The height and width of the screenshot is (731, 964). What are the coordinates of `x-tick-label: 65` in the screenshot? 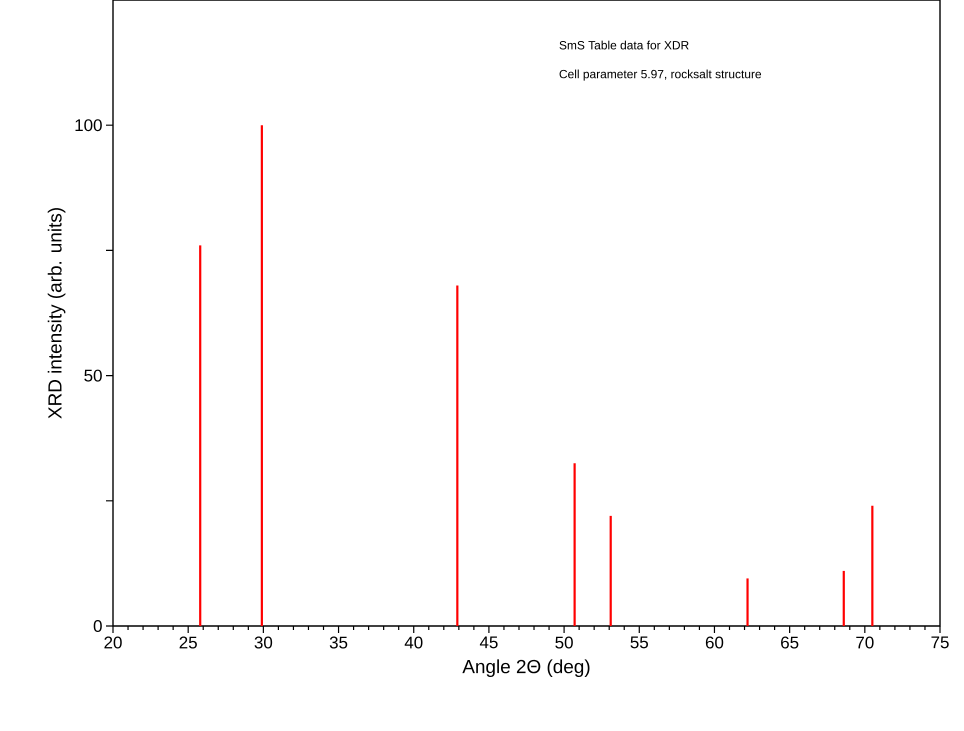 It's located at (789, 642).